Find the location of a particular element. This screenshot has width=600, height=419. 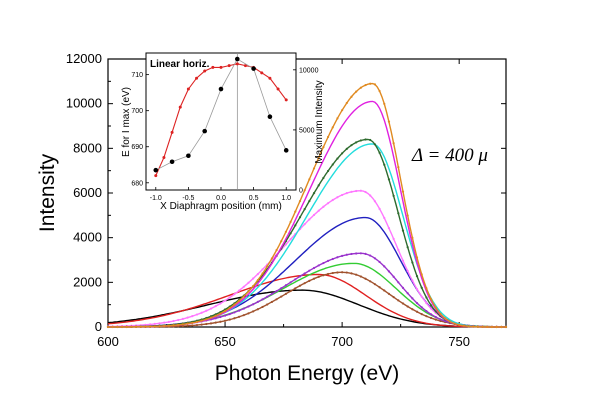

inset-right-tick-label: 10000 is located at coordinates (309, 70).